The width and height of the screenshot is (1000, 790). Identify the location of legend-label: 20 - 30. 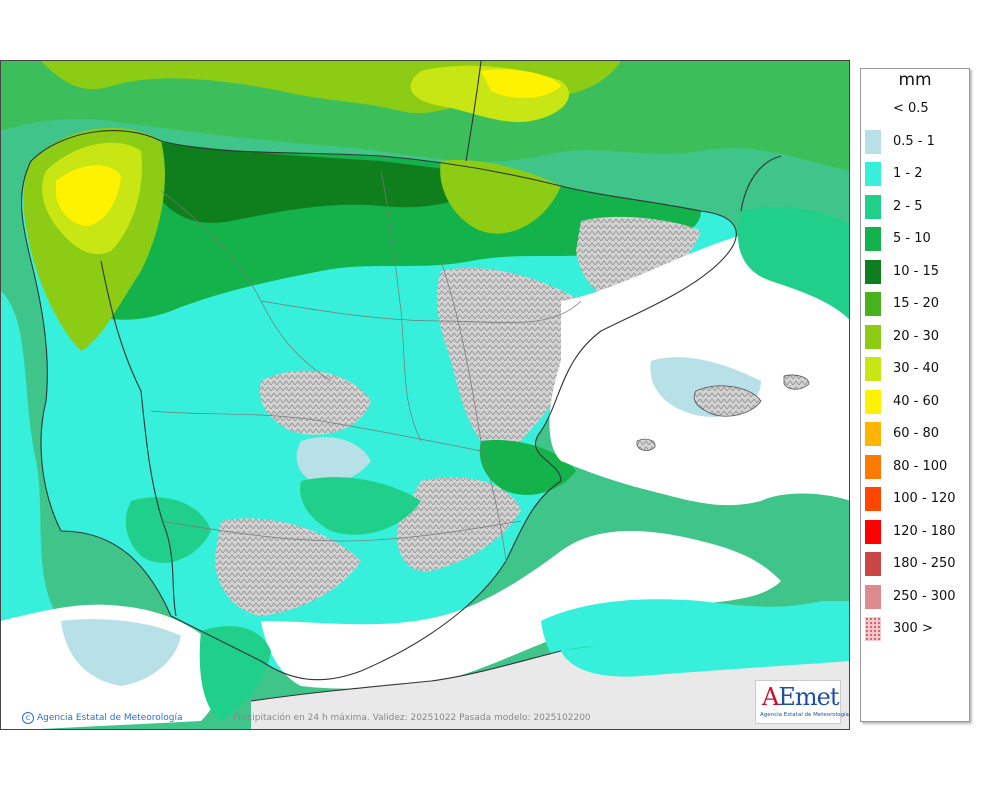
(916, 336).